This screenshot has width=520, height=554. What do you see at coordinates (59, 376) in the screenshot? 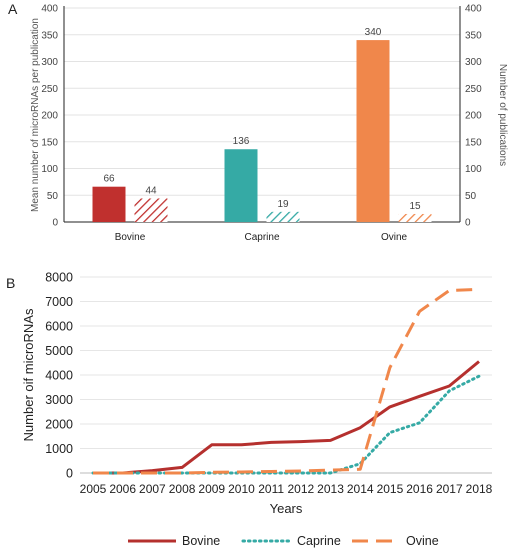
I see `y-tick-label: 4000` at bounding box center [59, 376].